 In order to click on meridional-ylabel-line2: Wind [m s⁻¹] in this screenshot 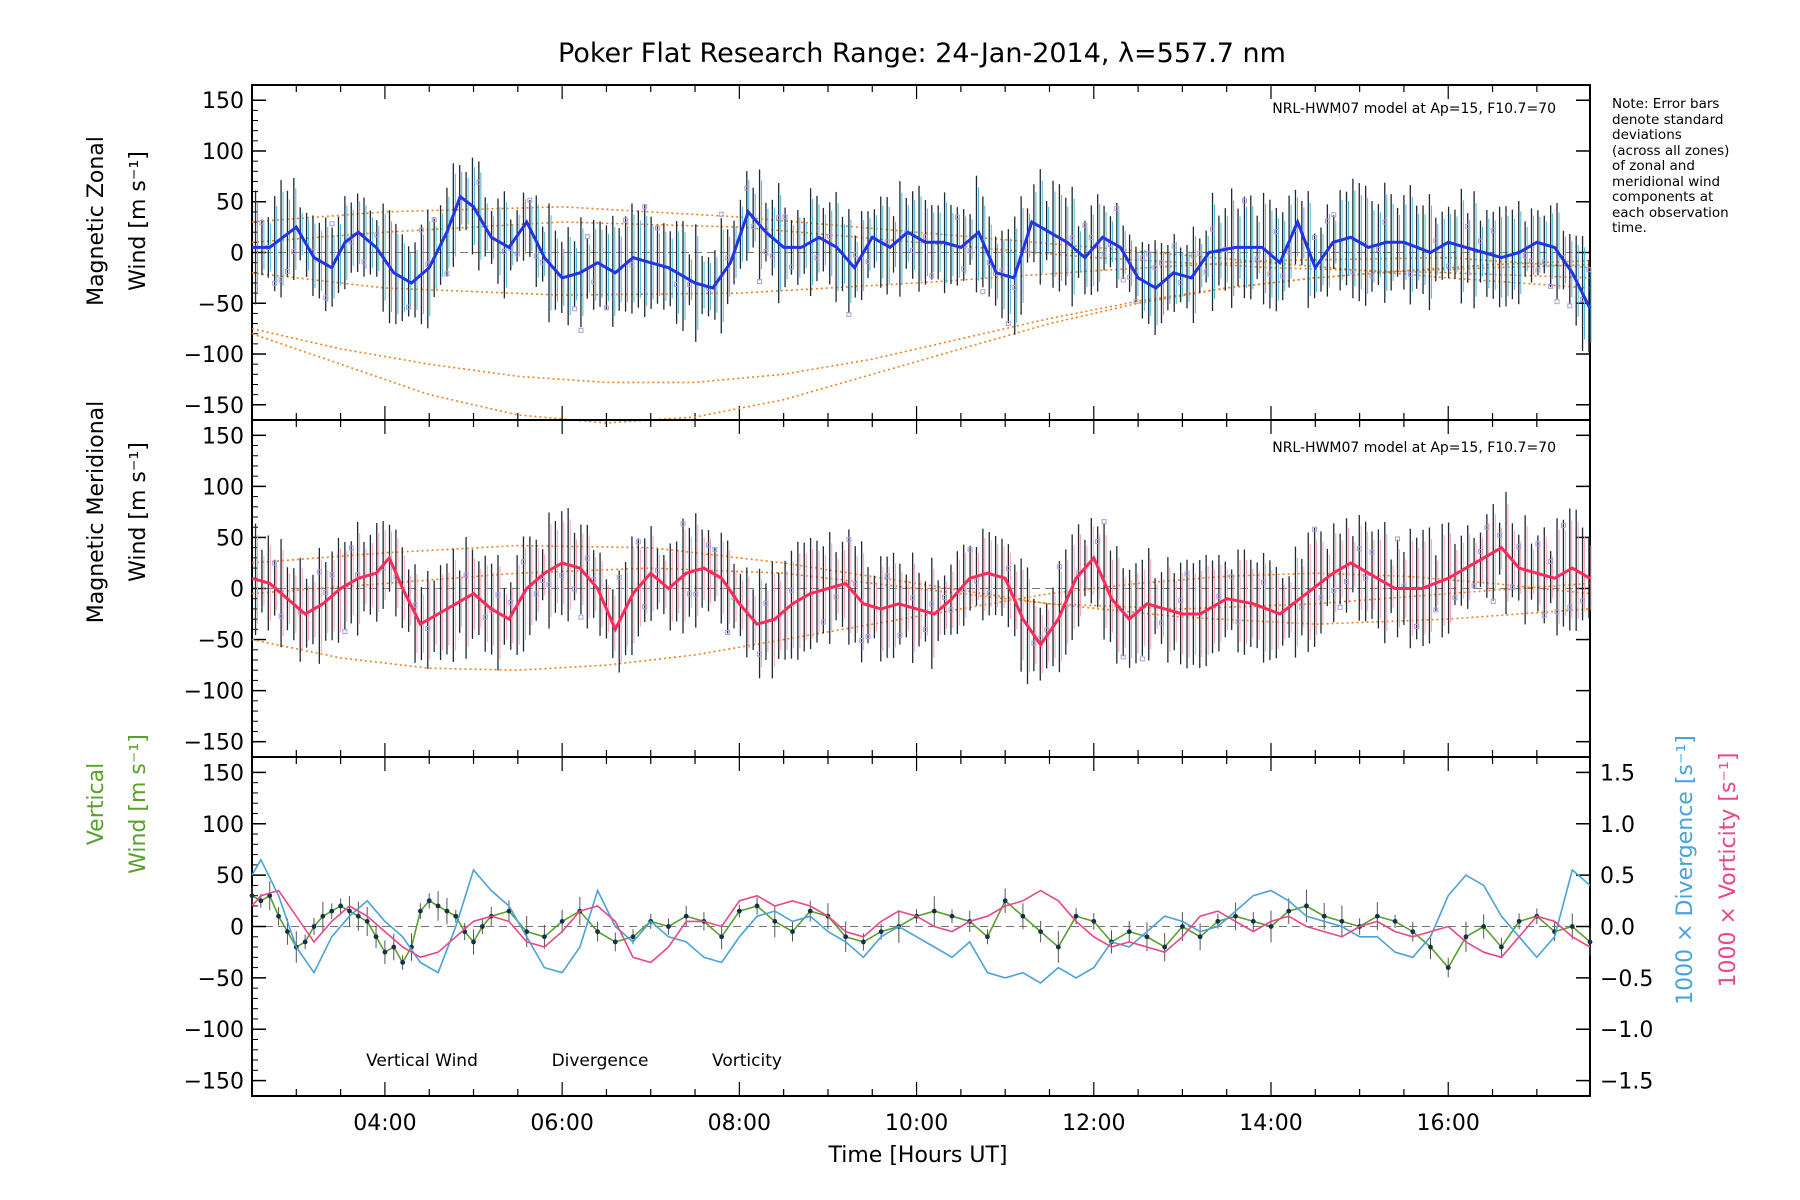, I will do `click(138, 512)`.